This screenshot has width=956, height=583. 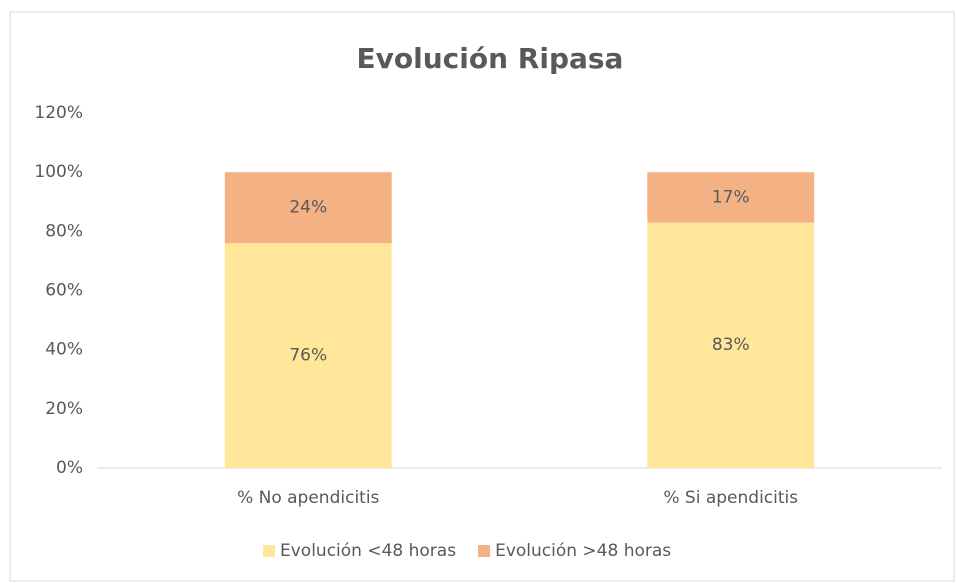 I want to click on chart-title: Evolución Ripasa, so click(x=490, y=58).